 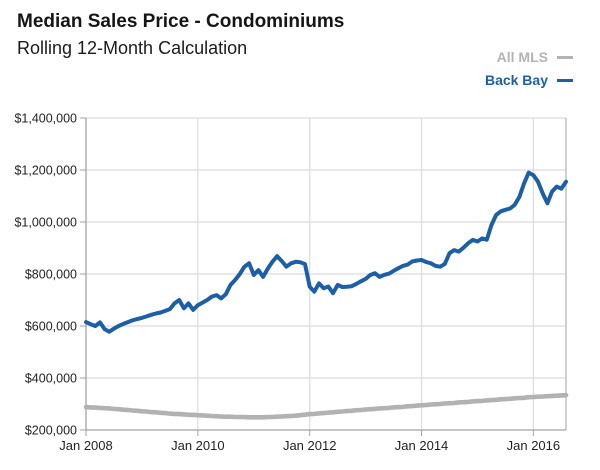 What do you see at coordinates (51, 327) in the screenshot?
I see `y-axis-tick-label: $600,000` at bounding box center [51, 327].